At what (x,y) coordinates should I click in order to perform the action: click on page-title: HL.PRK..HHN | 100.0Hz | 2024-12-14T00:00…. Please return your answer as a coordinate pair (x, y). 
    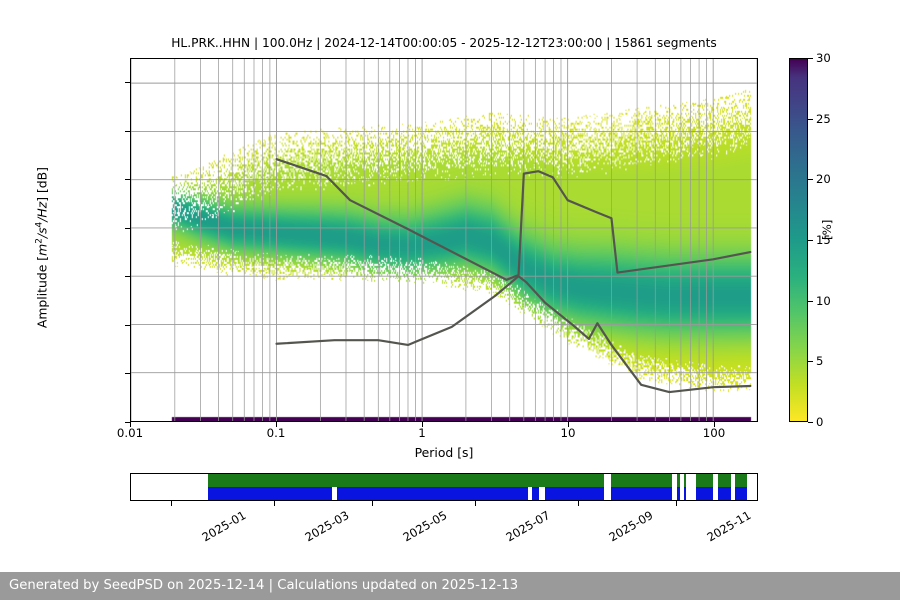
    Looking at the image, I should click on (444, 43).